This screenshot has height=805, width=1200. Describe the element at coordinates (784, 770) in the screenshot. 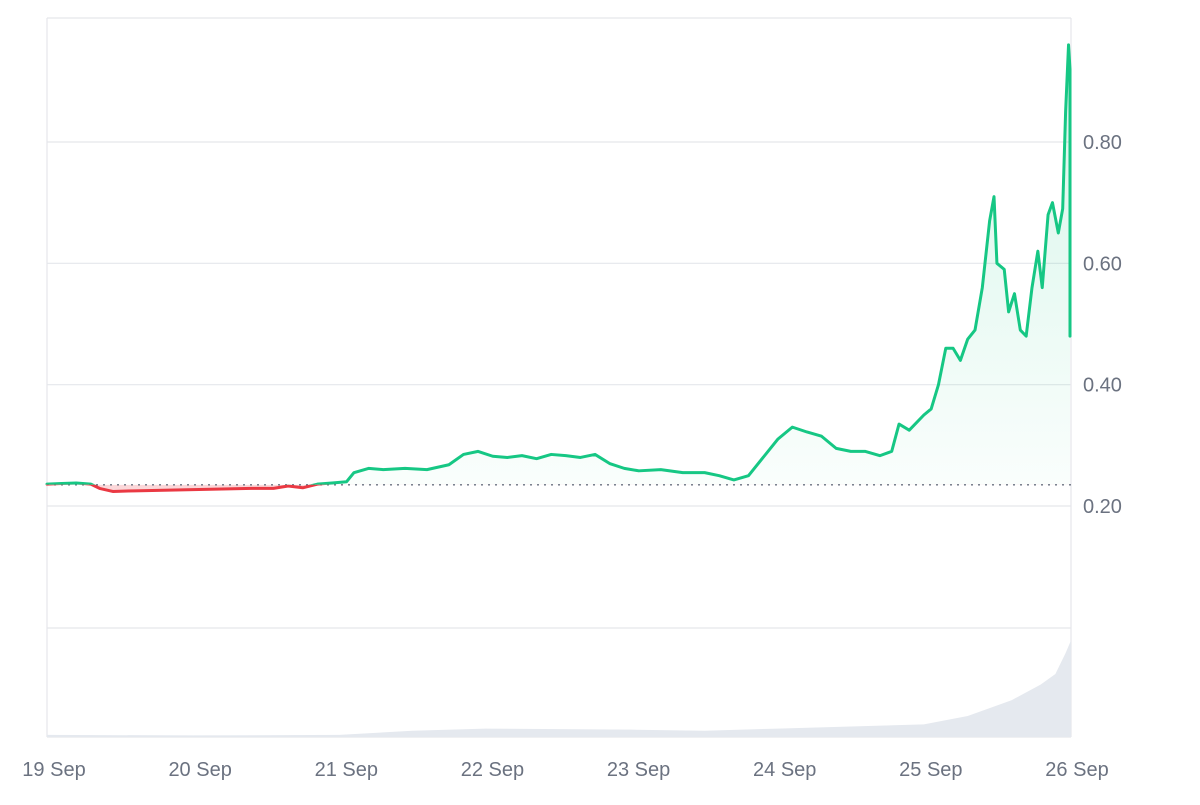

I see `x-tick-label: 24 Sep` at that location.